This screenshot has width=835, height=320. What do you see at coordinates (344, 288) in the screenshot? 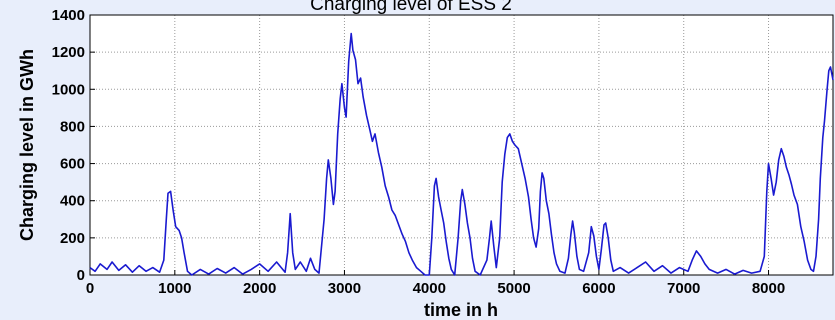
I see `x-tick-label: 3000` at bounding box center [344, 288].